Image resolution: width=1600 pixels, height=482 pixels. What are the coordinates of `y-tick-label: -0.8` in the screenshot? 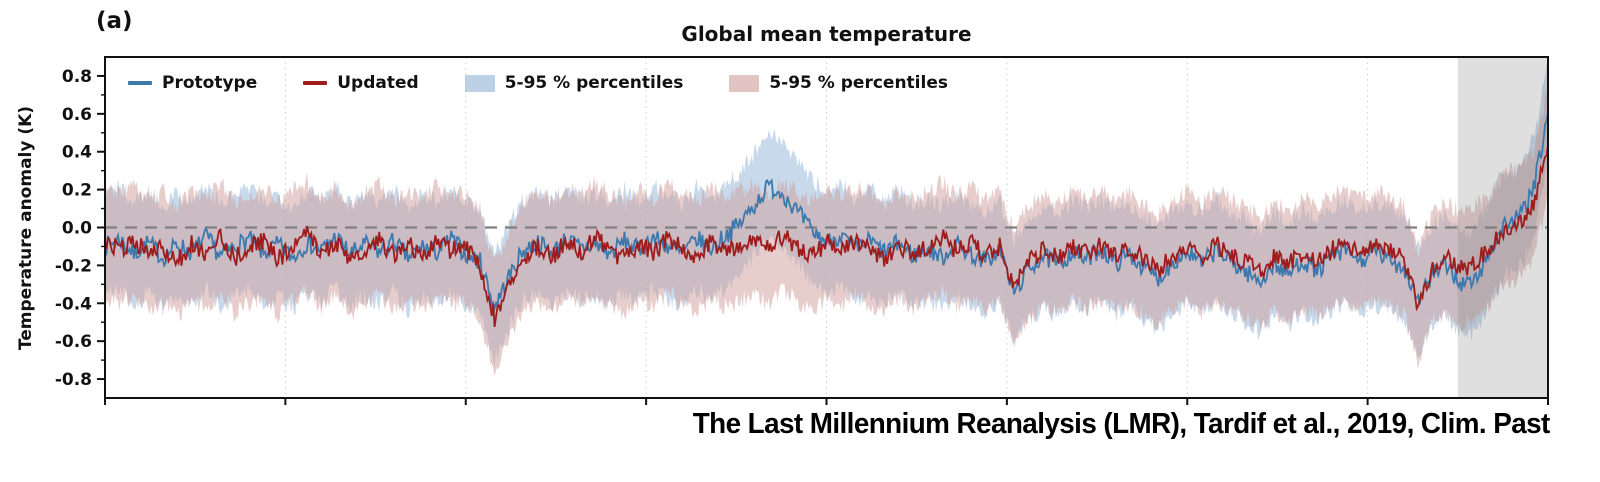 It's located at (73, 380).